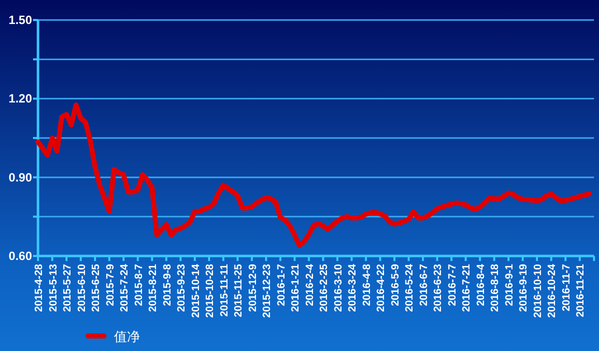 Image resolution: width=599 pixels, height=351 pixels. What do you see at coordinates (366, 285) in the screenshot?
I see `x-tick-label: 2016-4-8` at bounding box center [366, 285].